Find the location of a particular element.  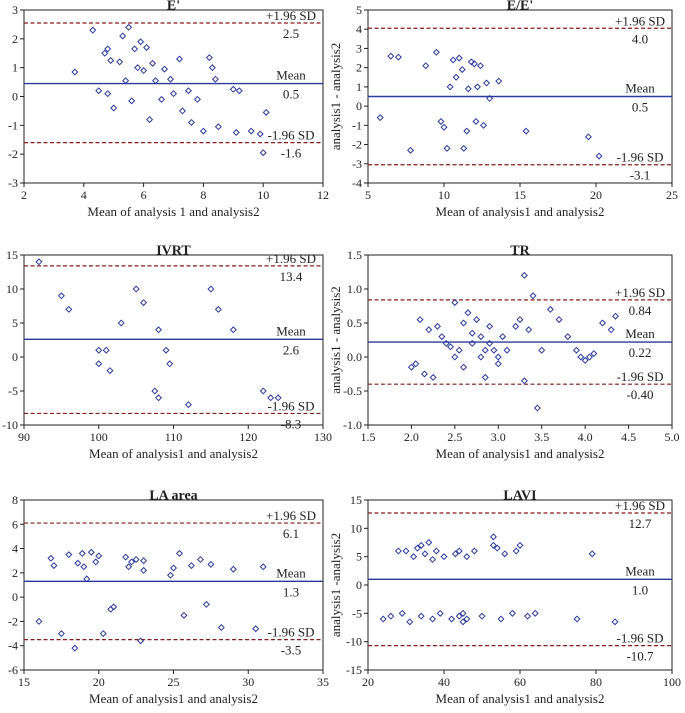

x-axis-label: Mean of analysis1 and analysis2 is located at coordinates (520, 698).